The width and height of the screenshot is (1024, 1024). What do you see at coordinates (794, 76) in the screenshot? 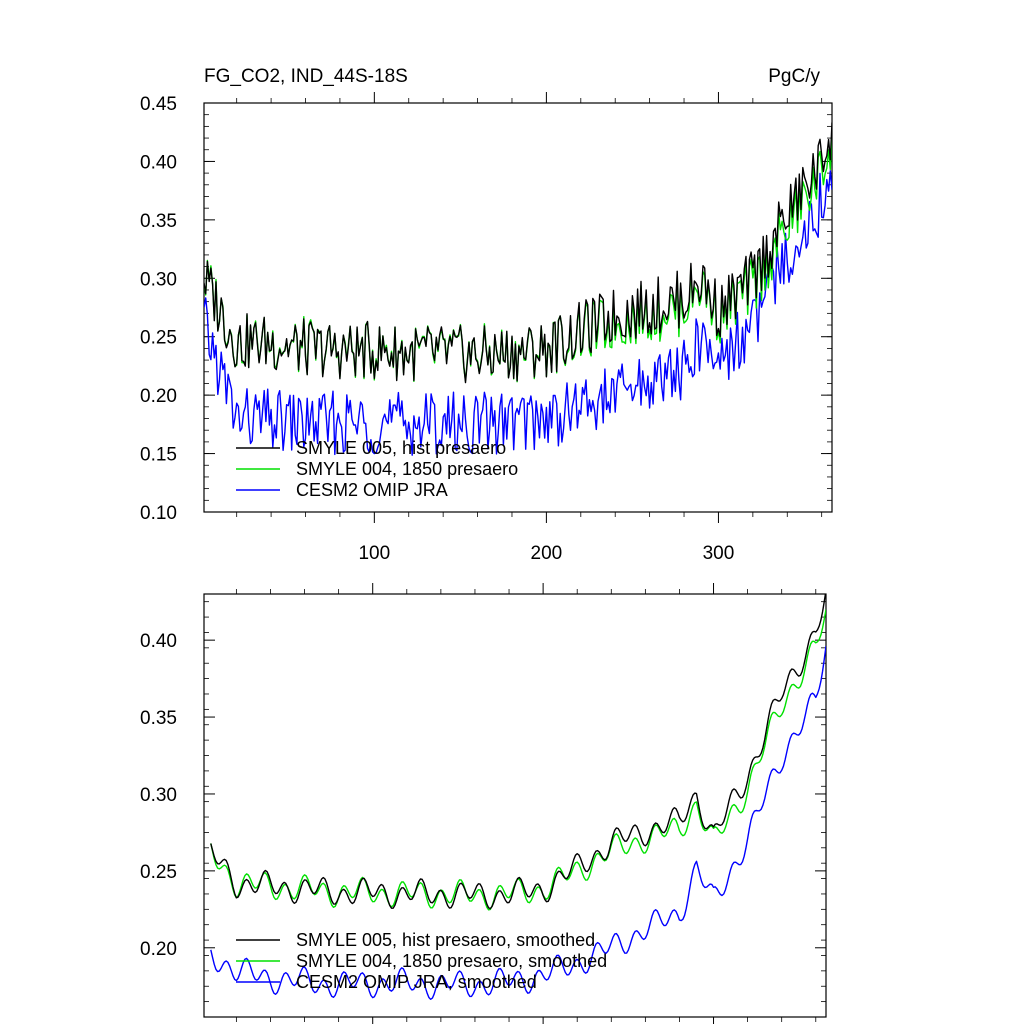
I see `figure-units-label: PgC/y` at bounding box center [794, 76].